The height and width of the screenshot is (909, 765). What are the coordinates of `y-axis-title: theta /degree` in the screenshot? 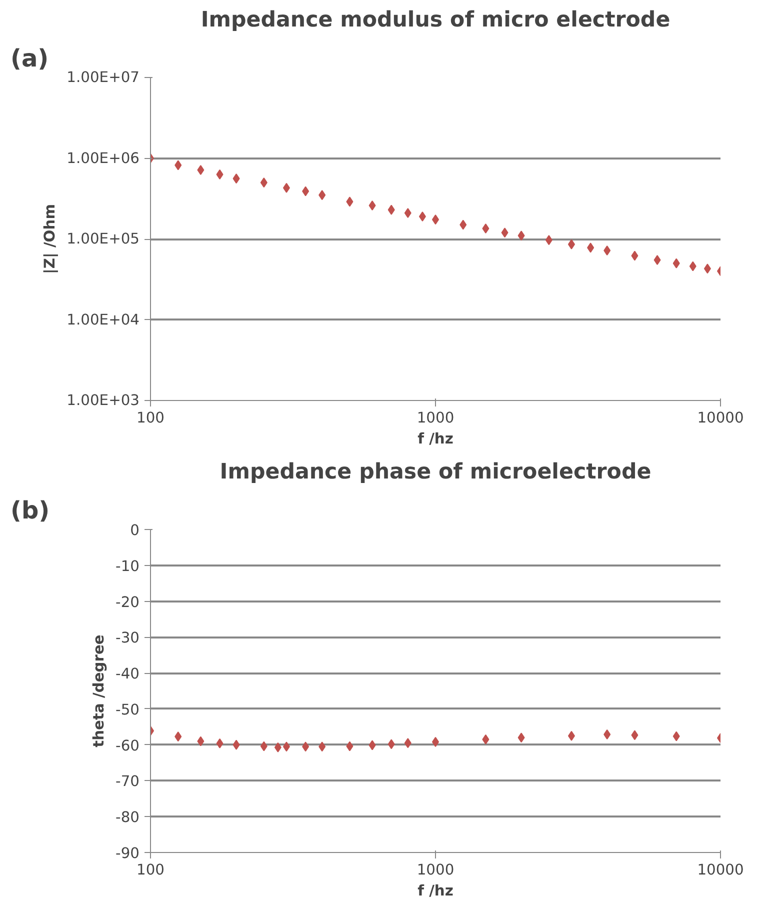 It's located at (99, 691).